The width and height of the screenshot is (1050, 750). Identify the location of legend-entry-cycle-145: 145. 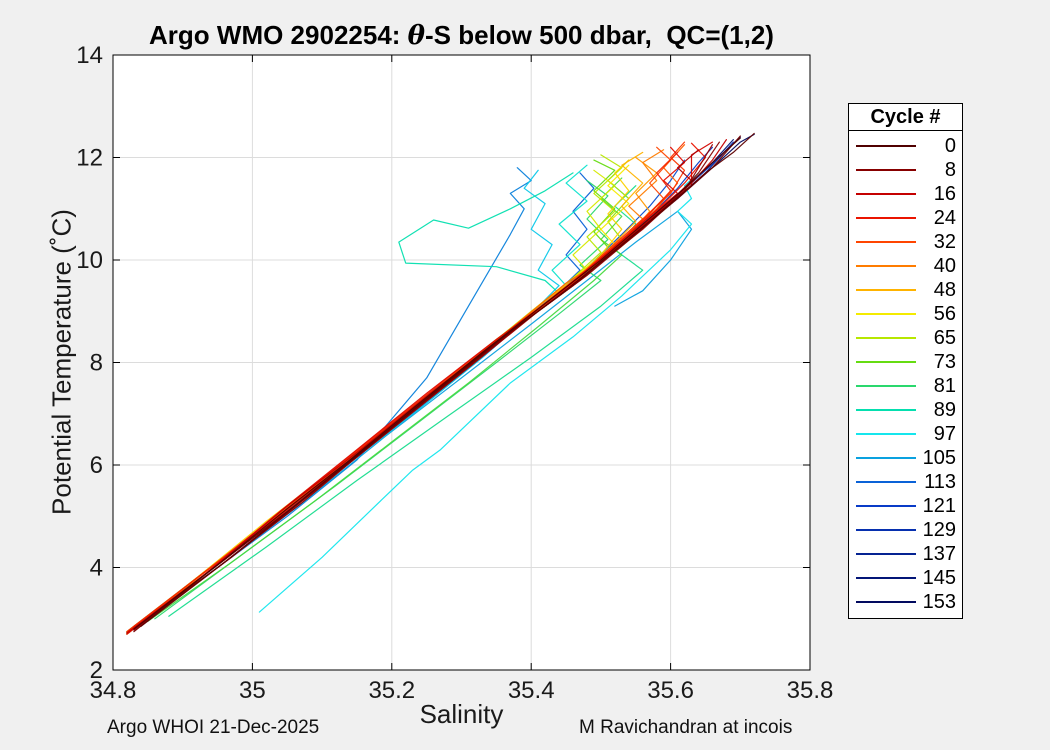
(905, 578).